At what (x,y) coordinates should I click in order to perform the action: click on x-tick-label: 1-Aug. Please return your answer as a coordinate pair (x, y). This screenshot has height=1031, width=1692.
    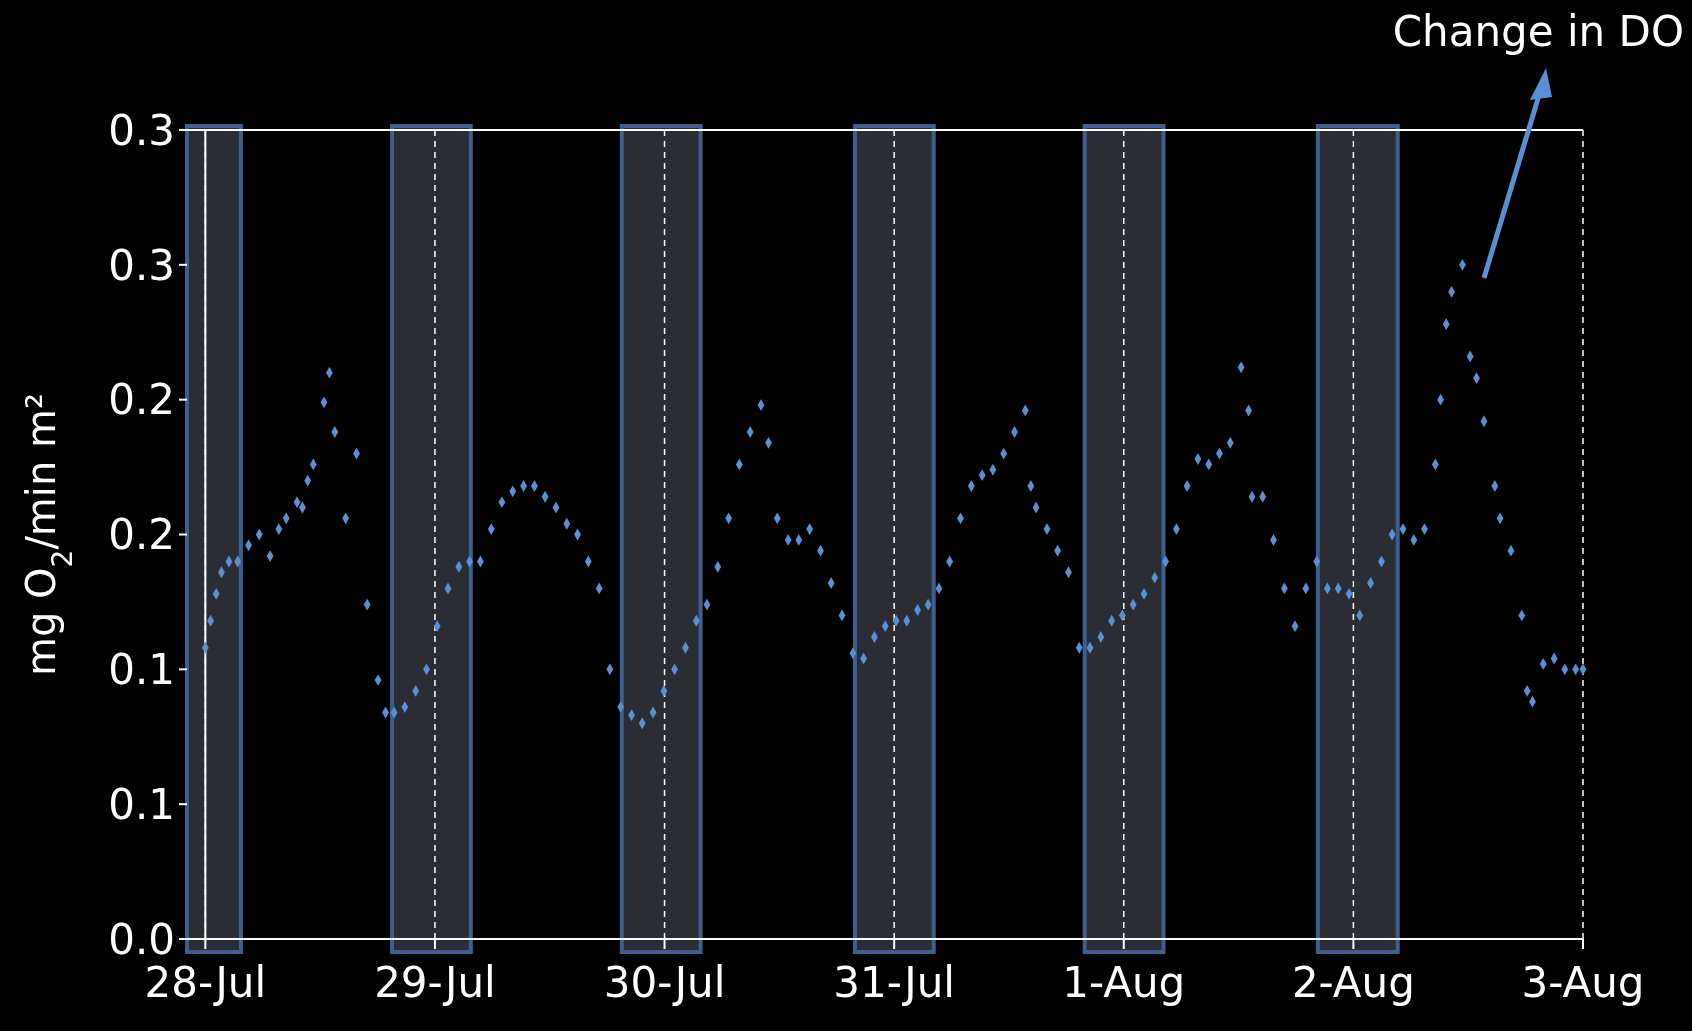
    Looking at the image, I should click on (1124, 982).